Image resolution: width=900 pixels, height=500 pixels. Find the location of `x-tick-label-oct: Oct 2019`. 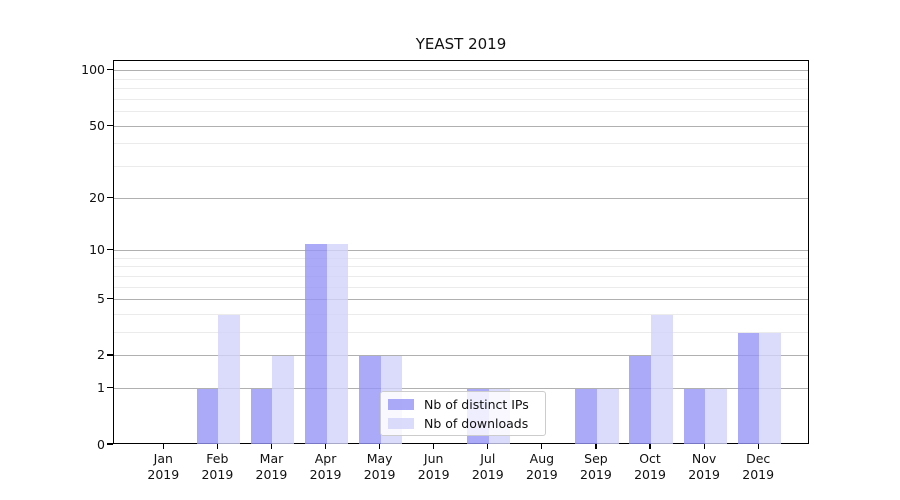

x-tick-label-oct: Oct 2019 is located at coordinates (650, 466).